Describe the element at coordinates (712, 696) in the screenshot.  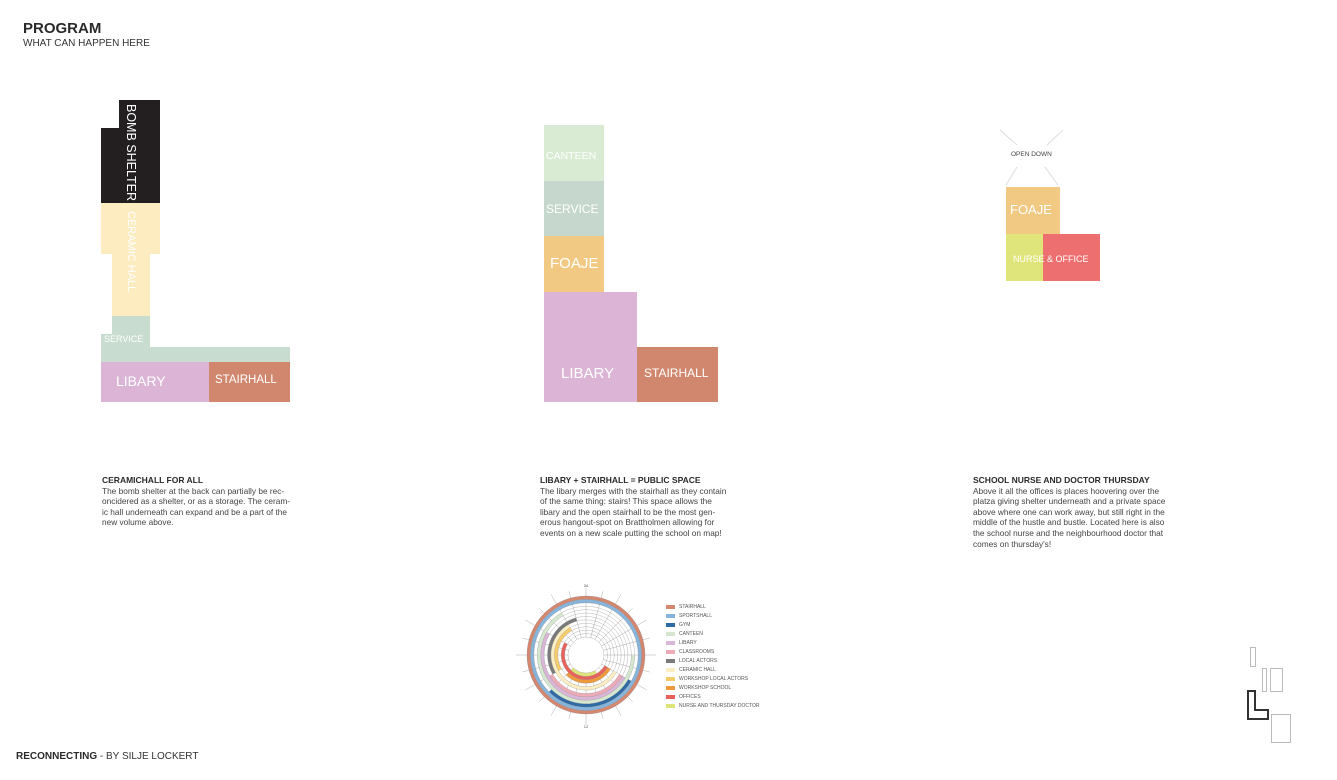
I see `legend-item: OFFICES` at that location.